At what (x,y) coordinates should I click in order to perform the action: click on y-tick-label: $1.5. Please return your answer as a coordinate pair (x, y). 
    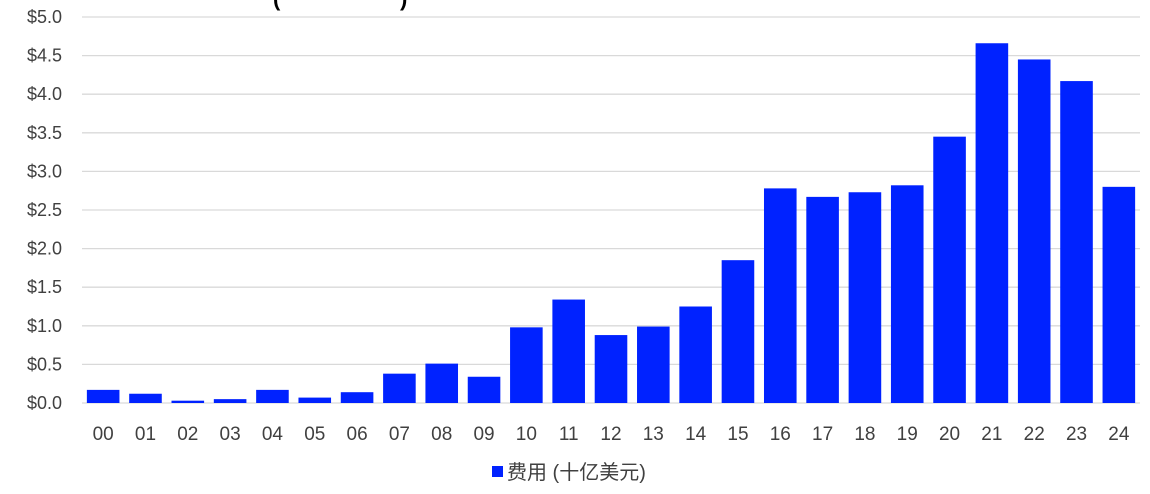
    Looking at the image, I should click on (44, 287).